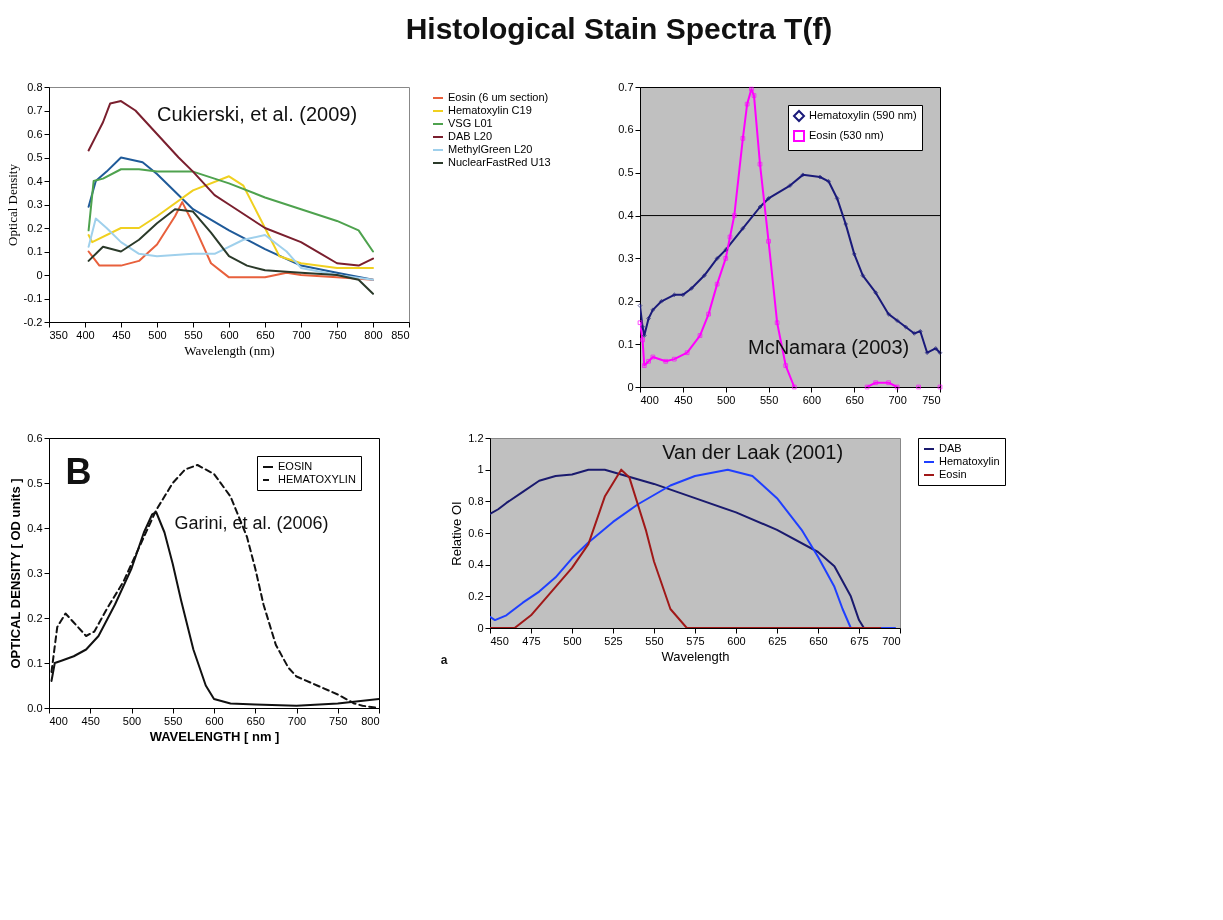 This screenshot has height=920, width=1223. I want to click on legend-label: DAB, so click(950, 448).